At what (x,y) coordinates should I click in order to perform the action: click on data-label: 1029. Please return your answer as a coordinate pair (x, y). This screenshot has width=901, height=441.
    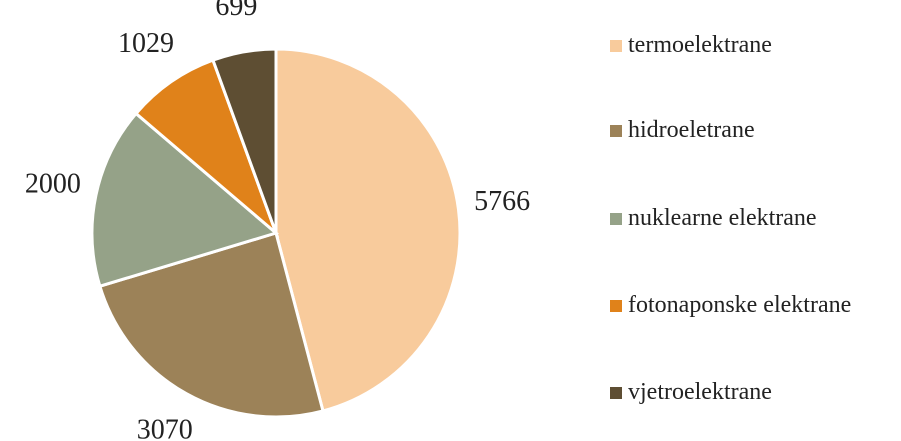
    Looking at the image, I should click on (146, 43).